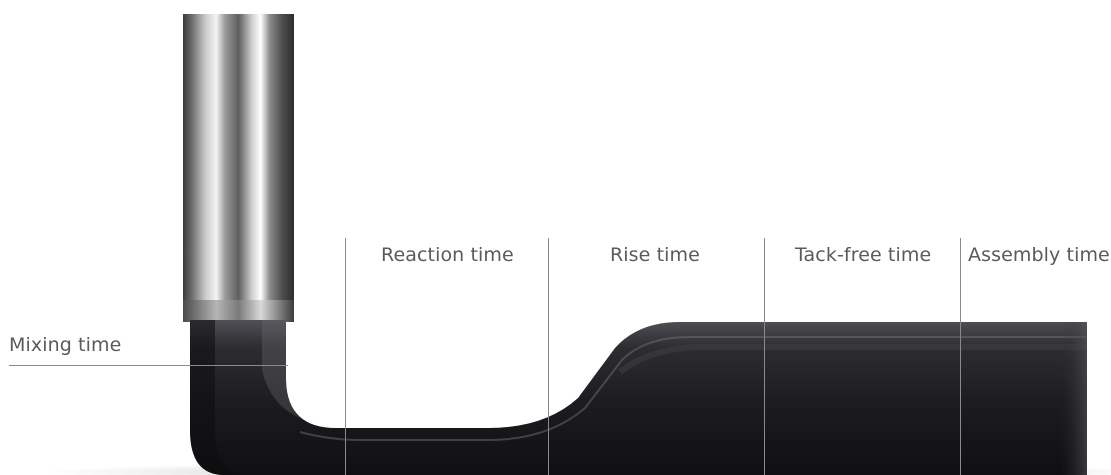 The image size is (1111, 475). What do you see at coordinates (1039, 255) in the screenshot?
I see `label-assembly-time: Assembly time` at bounding box center [1039, 255].